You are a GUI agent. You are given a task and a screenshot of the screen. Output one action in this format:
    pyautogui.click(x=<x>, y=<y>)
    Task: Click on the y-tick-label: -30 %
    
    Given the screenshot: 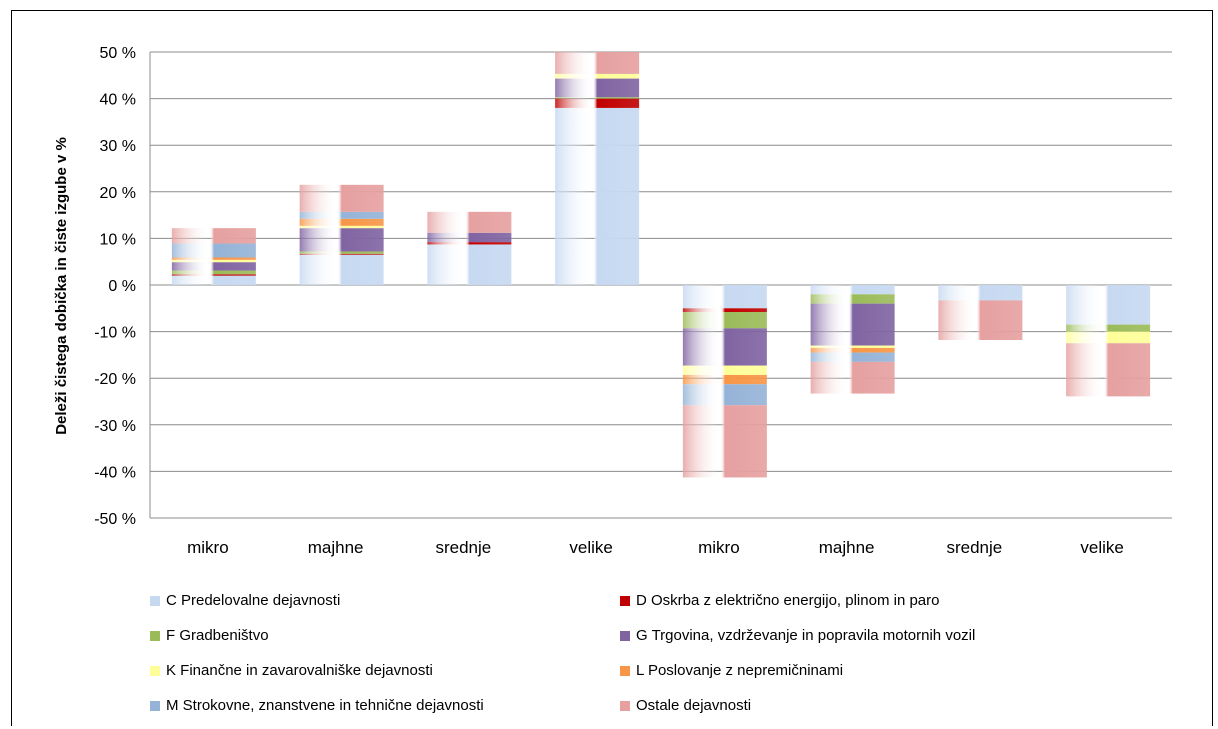 What is the action you would take?
    pyautogui.click(x=115, y=426)
    